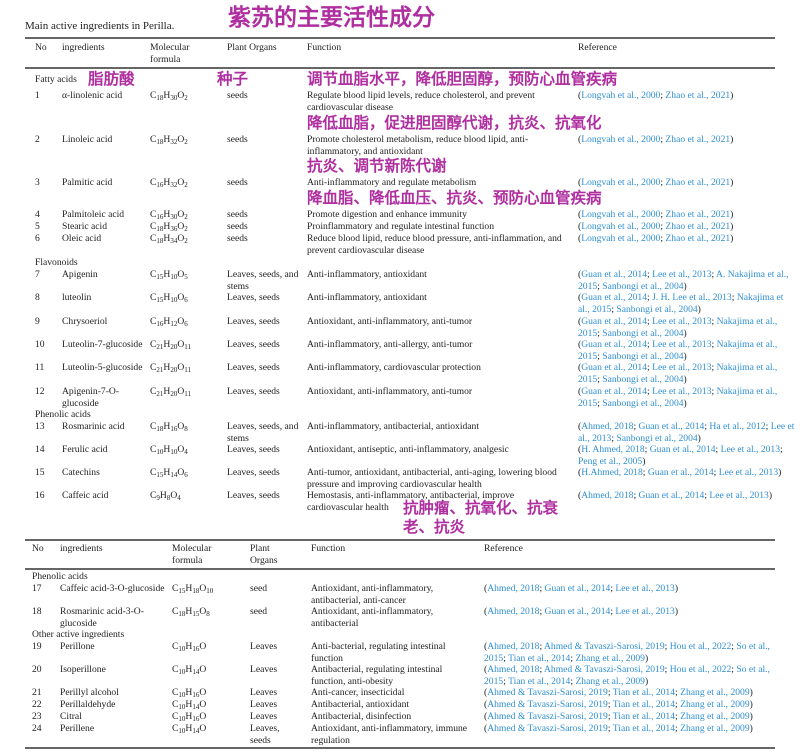  What do you see at coordinates (692, 297) in the screenshot?
I see `reference-link: J. H. Lee et al., 2013` at bounding box center [692, 297].